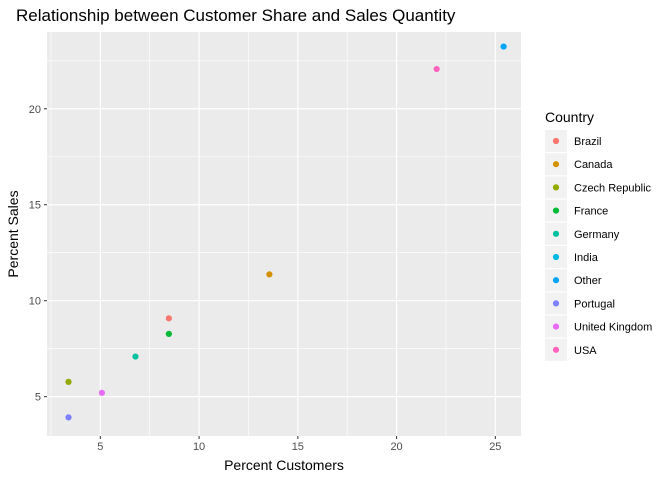 The image size is (672, 480). Describe the element at coordinates (495, 447) in the screenshot. I see `x-tick-label: 25` at that location.